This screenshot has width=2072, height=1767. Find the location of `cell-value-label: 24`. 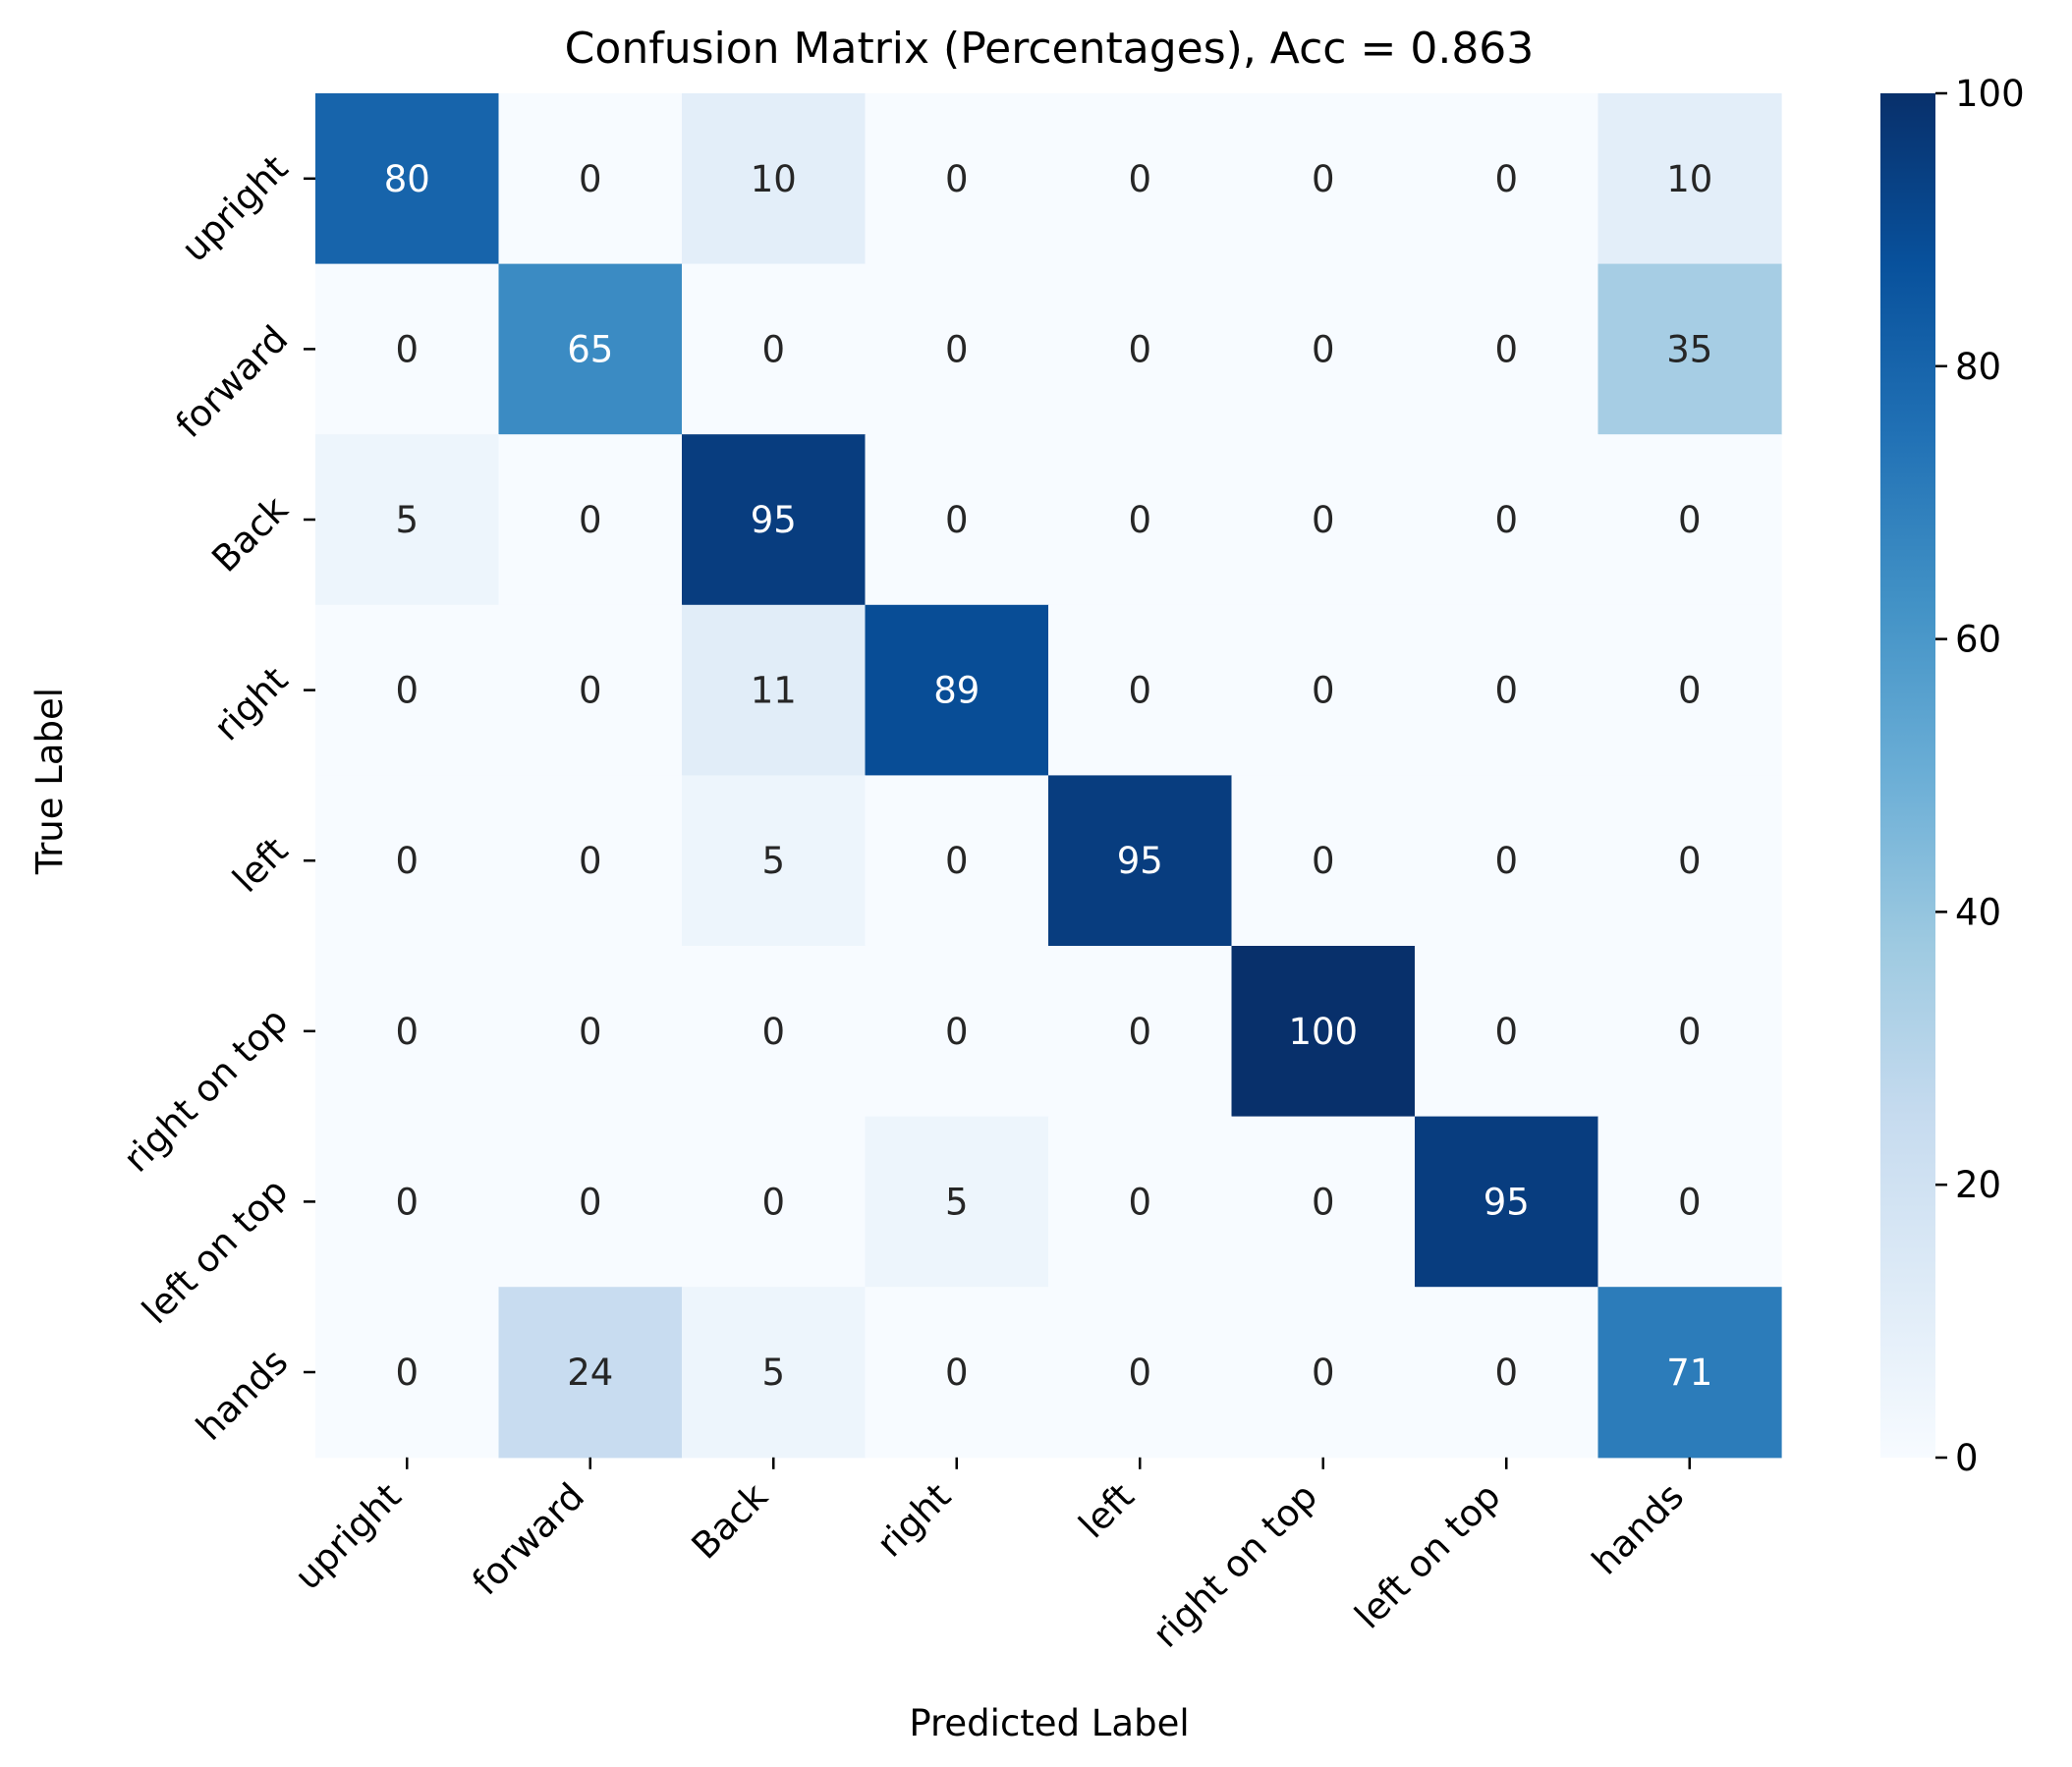

cell-value-label: 24 is located at coordinates (590, 1373).